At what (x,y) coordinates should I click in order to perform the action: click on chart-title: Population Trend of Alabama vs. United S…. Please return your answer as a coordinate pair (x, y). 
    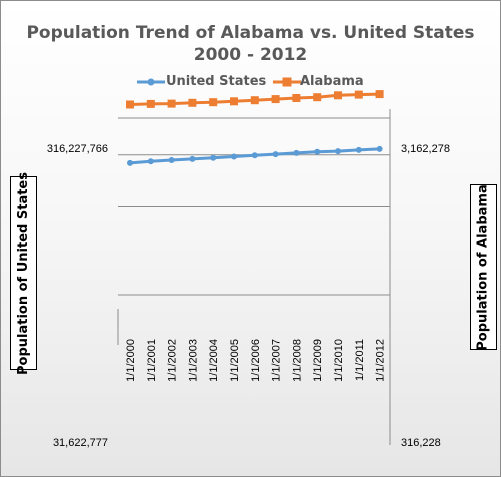
    Looking at the image, I should click on (250, 33).